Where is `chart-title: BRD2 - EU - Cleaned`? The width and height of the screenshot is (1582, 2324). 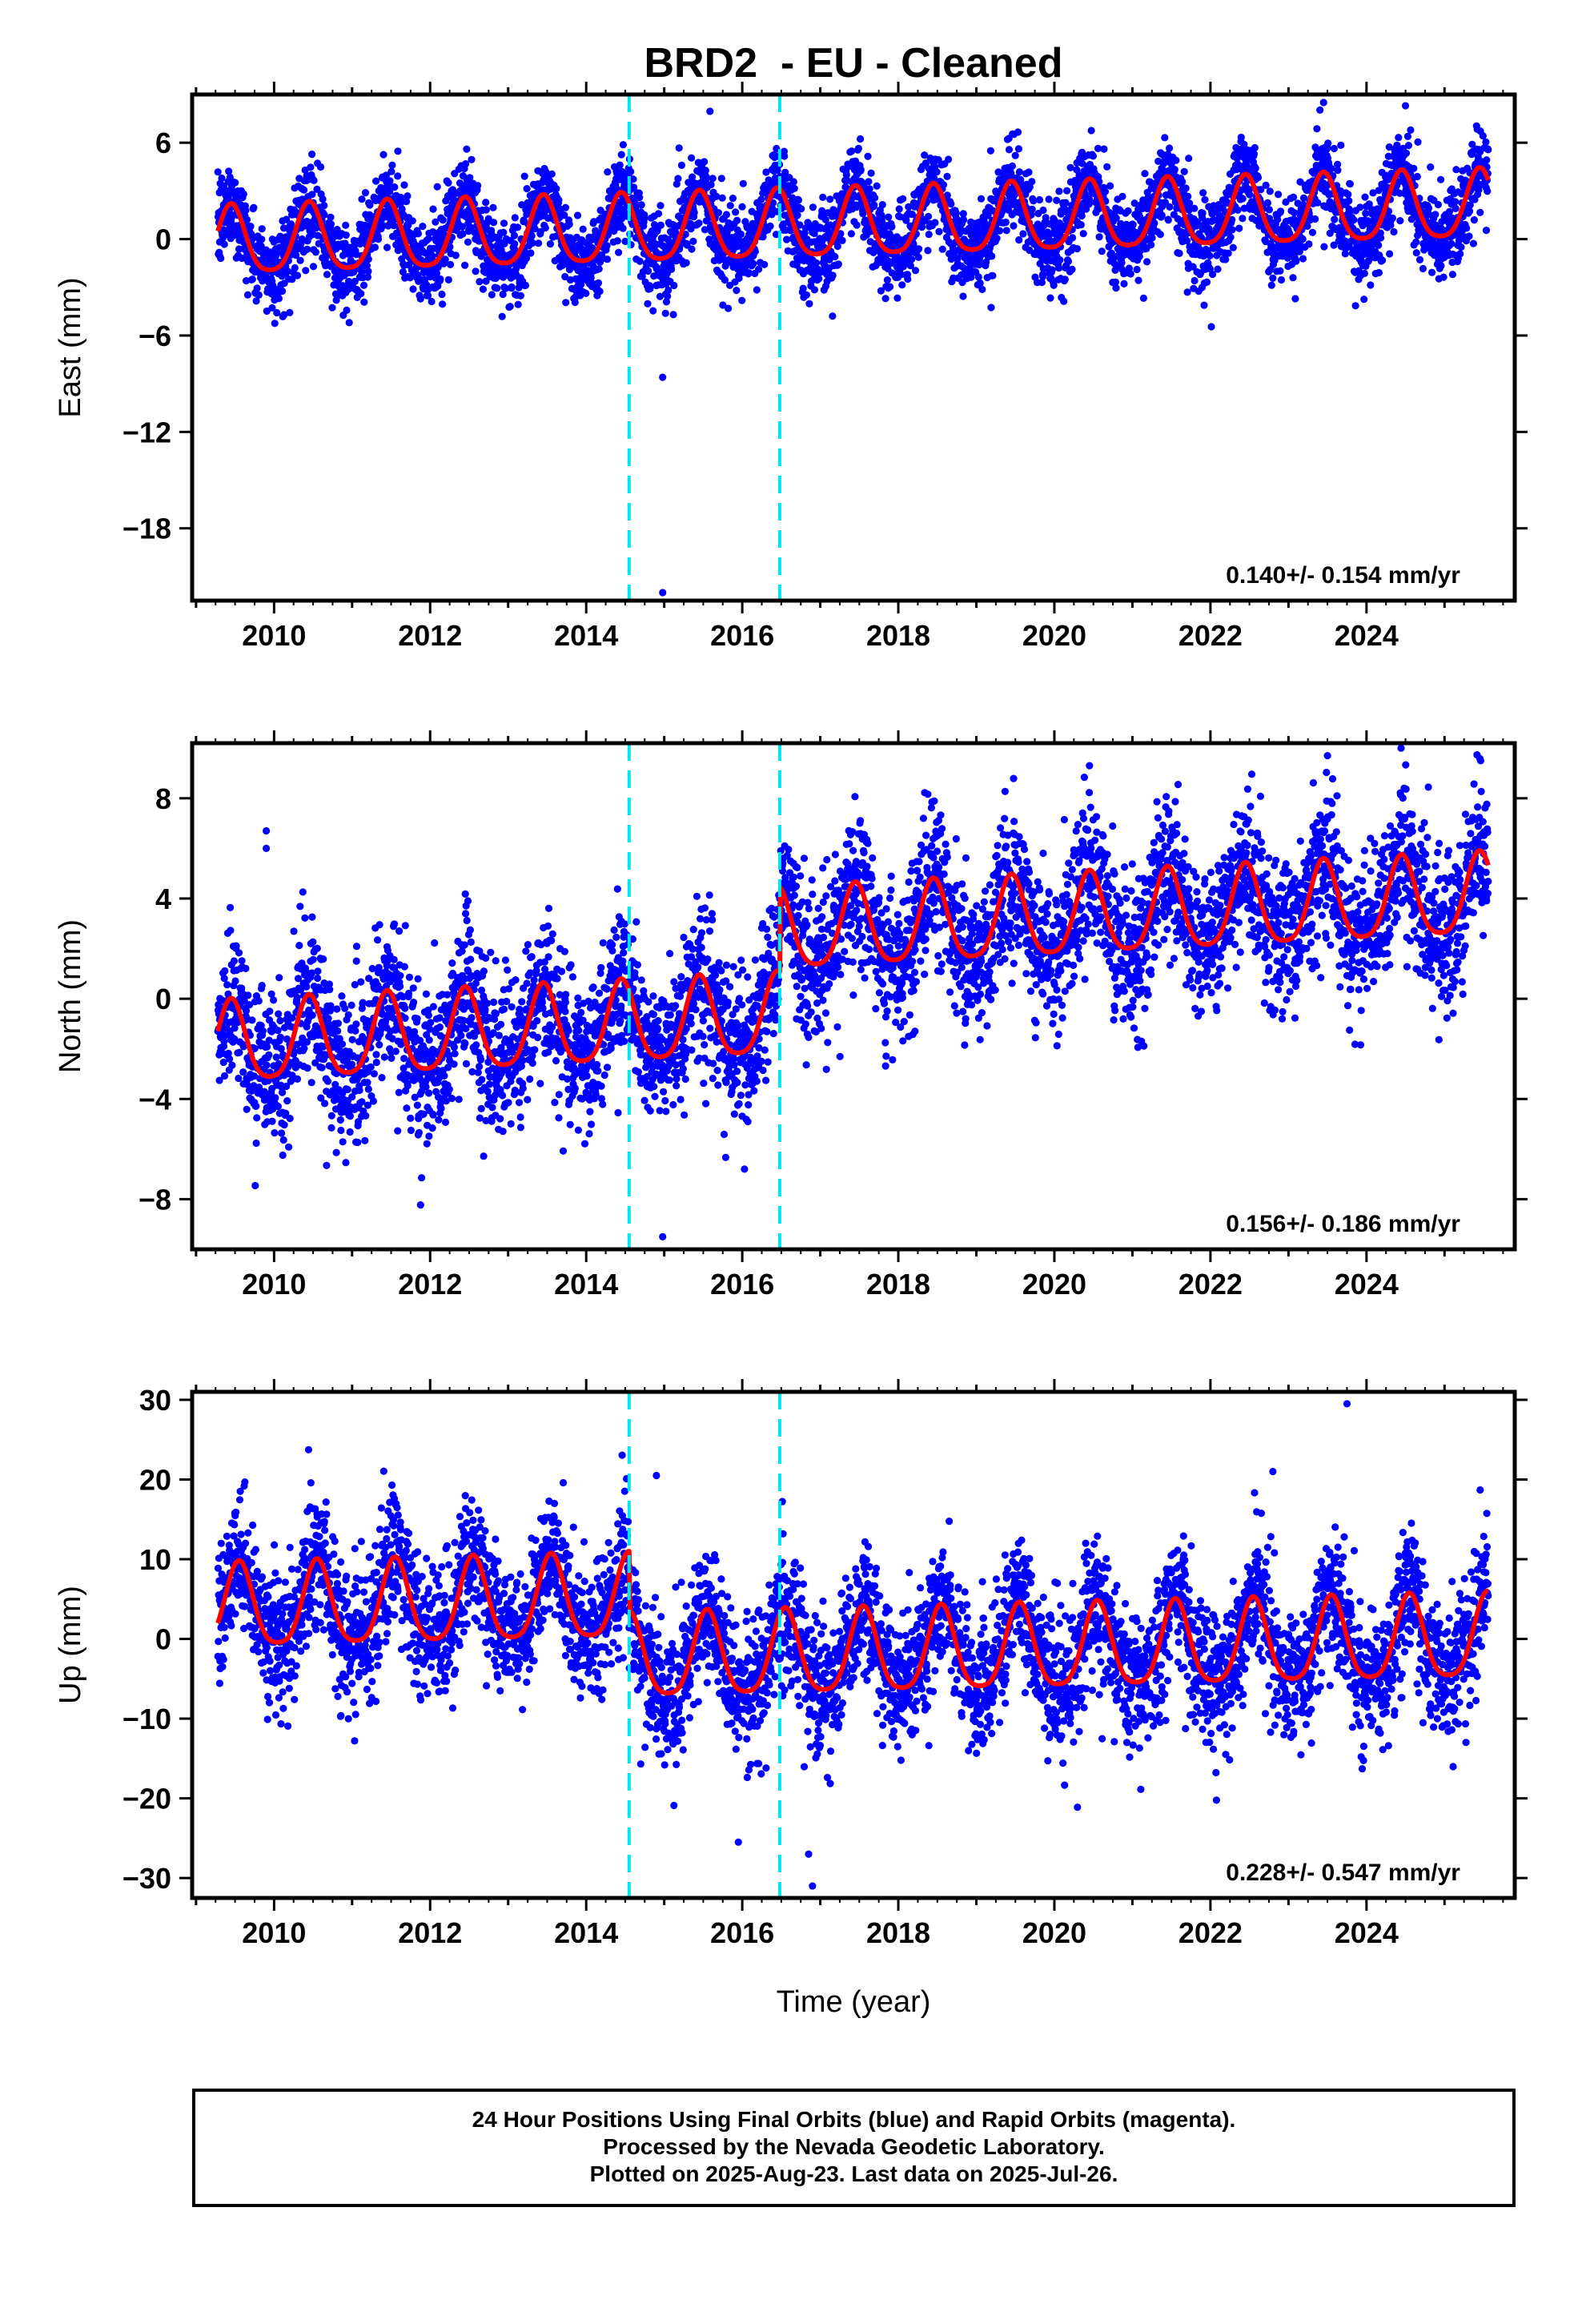 chart-title: BRD2 - EU - Cleaned is located at coordinates (853, 63).